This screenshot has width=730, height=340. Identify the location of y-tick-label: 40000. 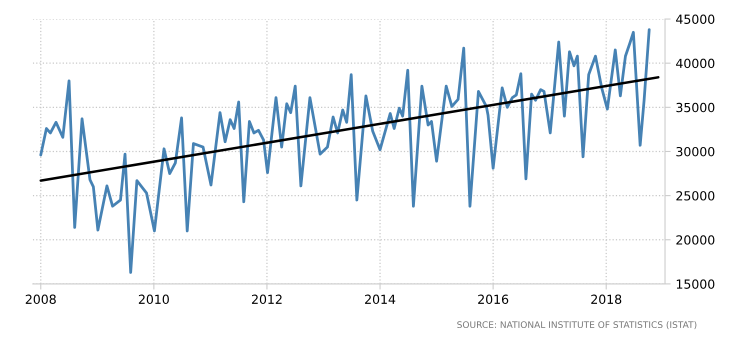
(695, 63).